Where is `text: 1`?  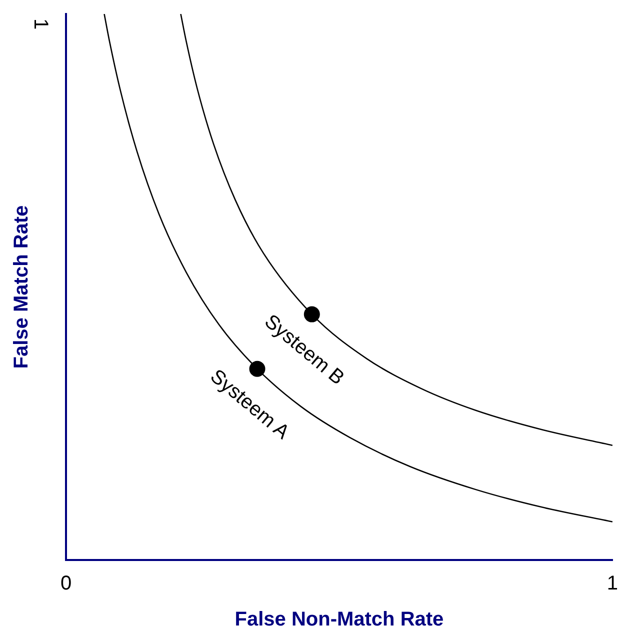 text: 1 is located at coordinates (40, 24).